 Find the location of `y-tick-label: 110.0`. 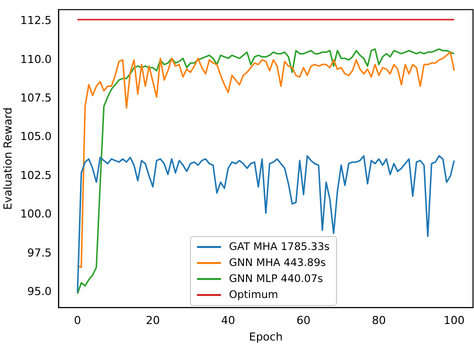

y-tick-label: 110.0 is located at coordinates (36, 59).